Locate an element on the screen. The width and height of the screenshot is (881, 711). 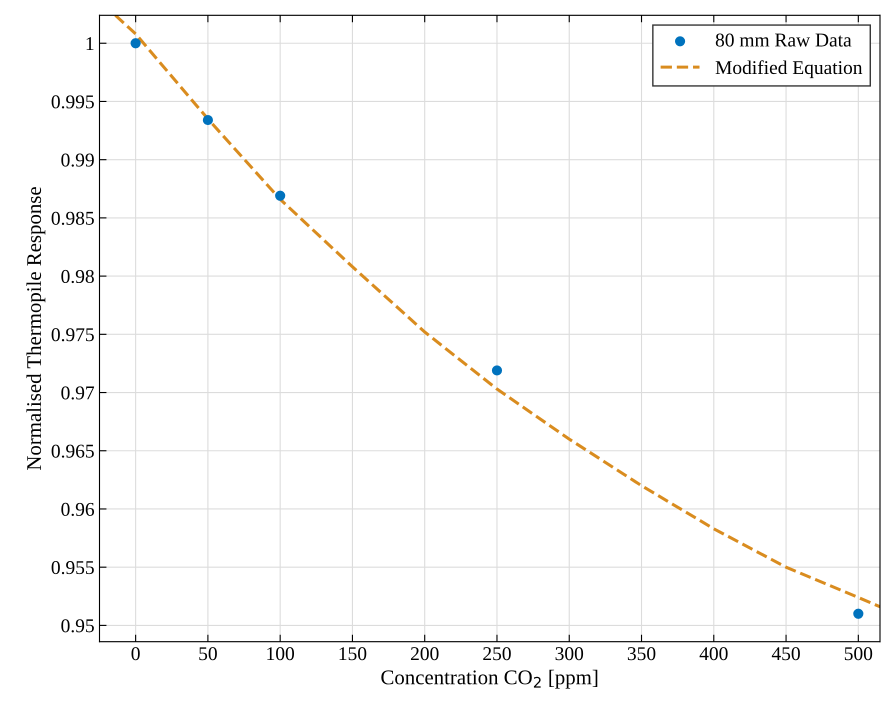
y-tick-label: 0.98 is located at coordinates (77, 277).